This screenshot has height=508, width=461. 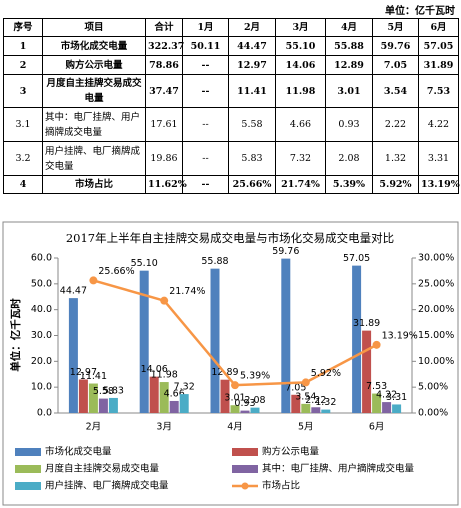 I want to click on x-tick-label: 2月, so click(x=94, y=427).